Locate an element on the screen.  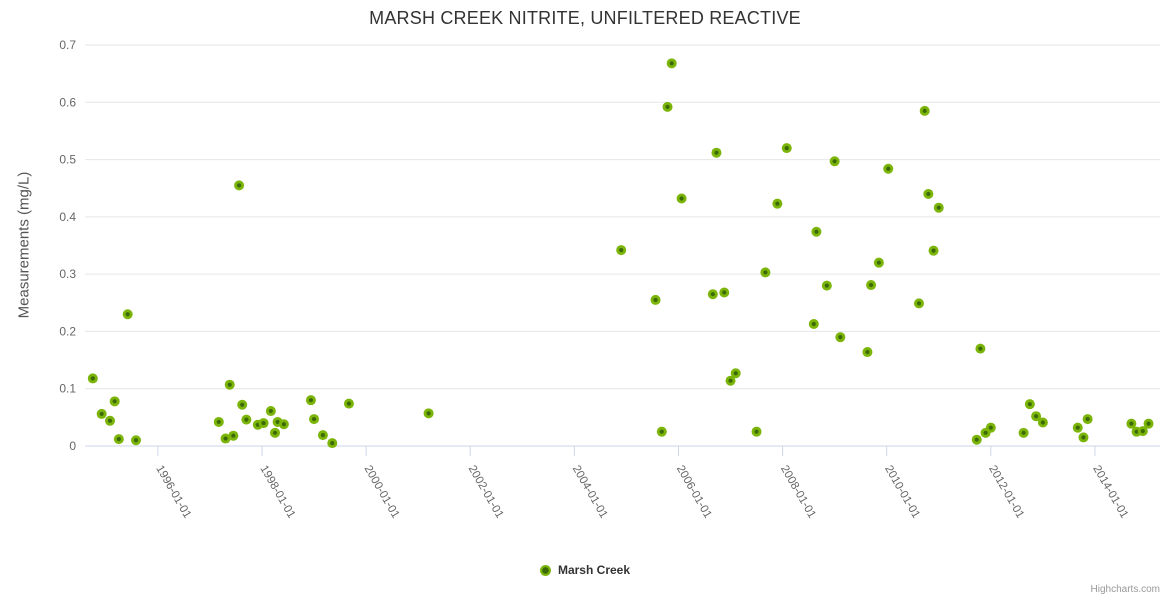
x-axis-tick-label: 2012-01-01 is located at coordinates (1006, 492).